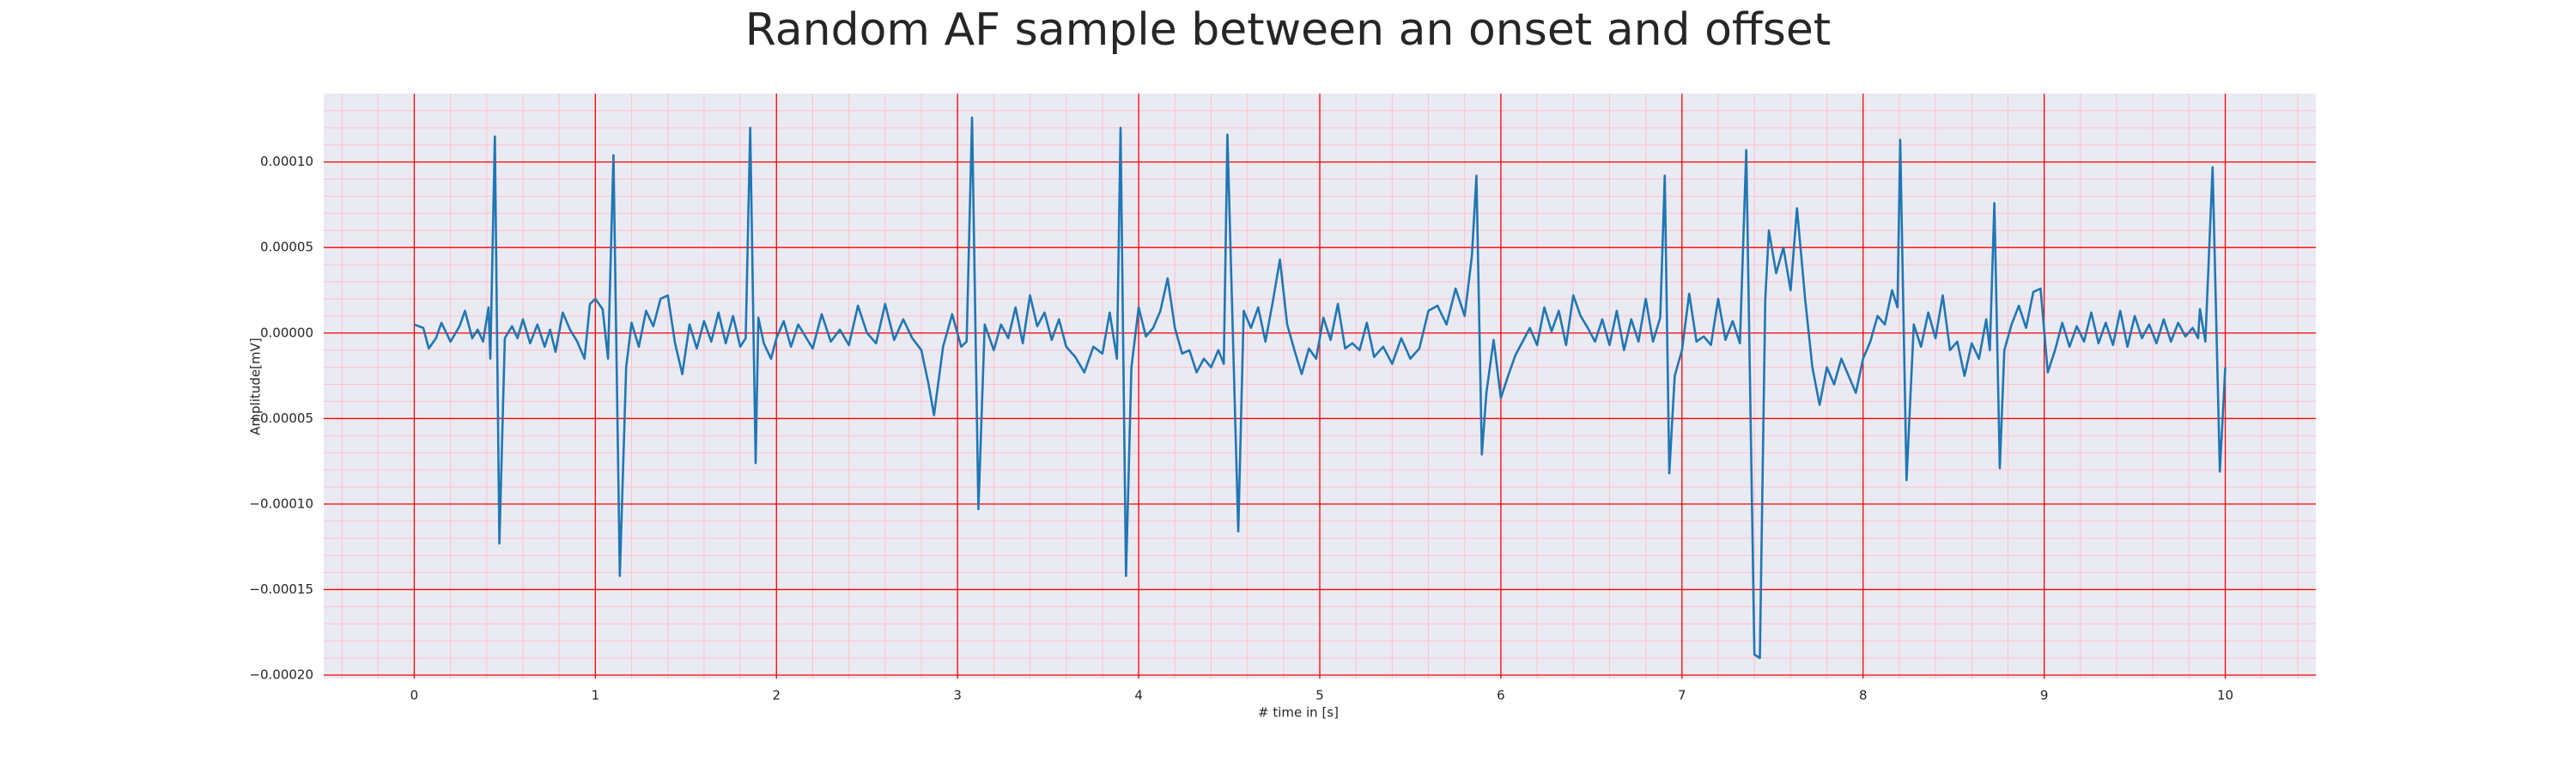 The width and height of the screenshot is (2576, 773). I want to click on y-tick-label: −0.00015, so click(281, 589).